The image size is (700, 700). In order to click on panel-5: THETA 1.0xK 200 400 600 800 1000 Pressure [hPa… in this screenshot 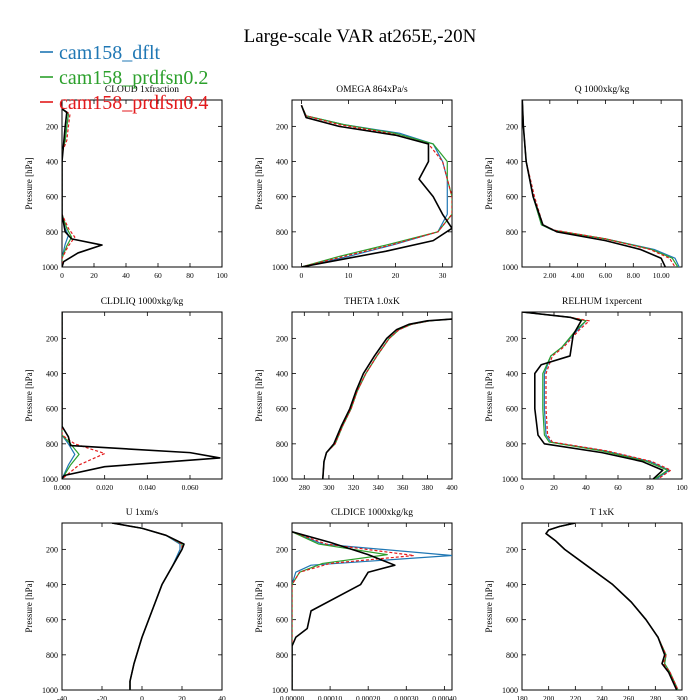, I will do `click(356, 394)`.